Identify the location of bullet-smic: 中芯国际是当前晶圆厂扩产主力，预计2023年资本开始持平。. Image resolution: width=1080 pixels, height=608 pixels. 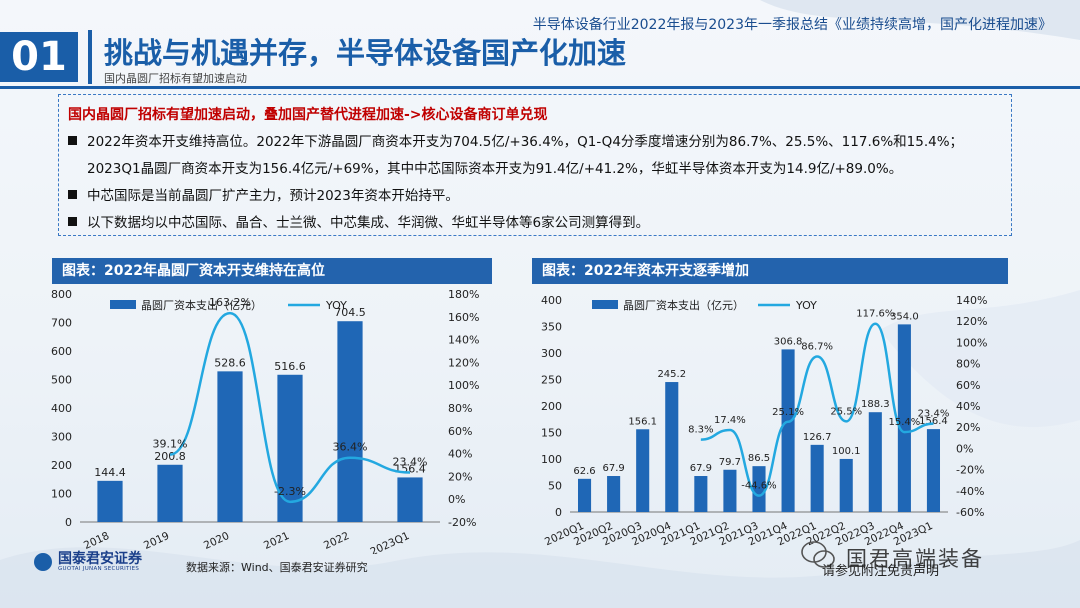
(263, 194).